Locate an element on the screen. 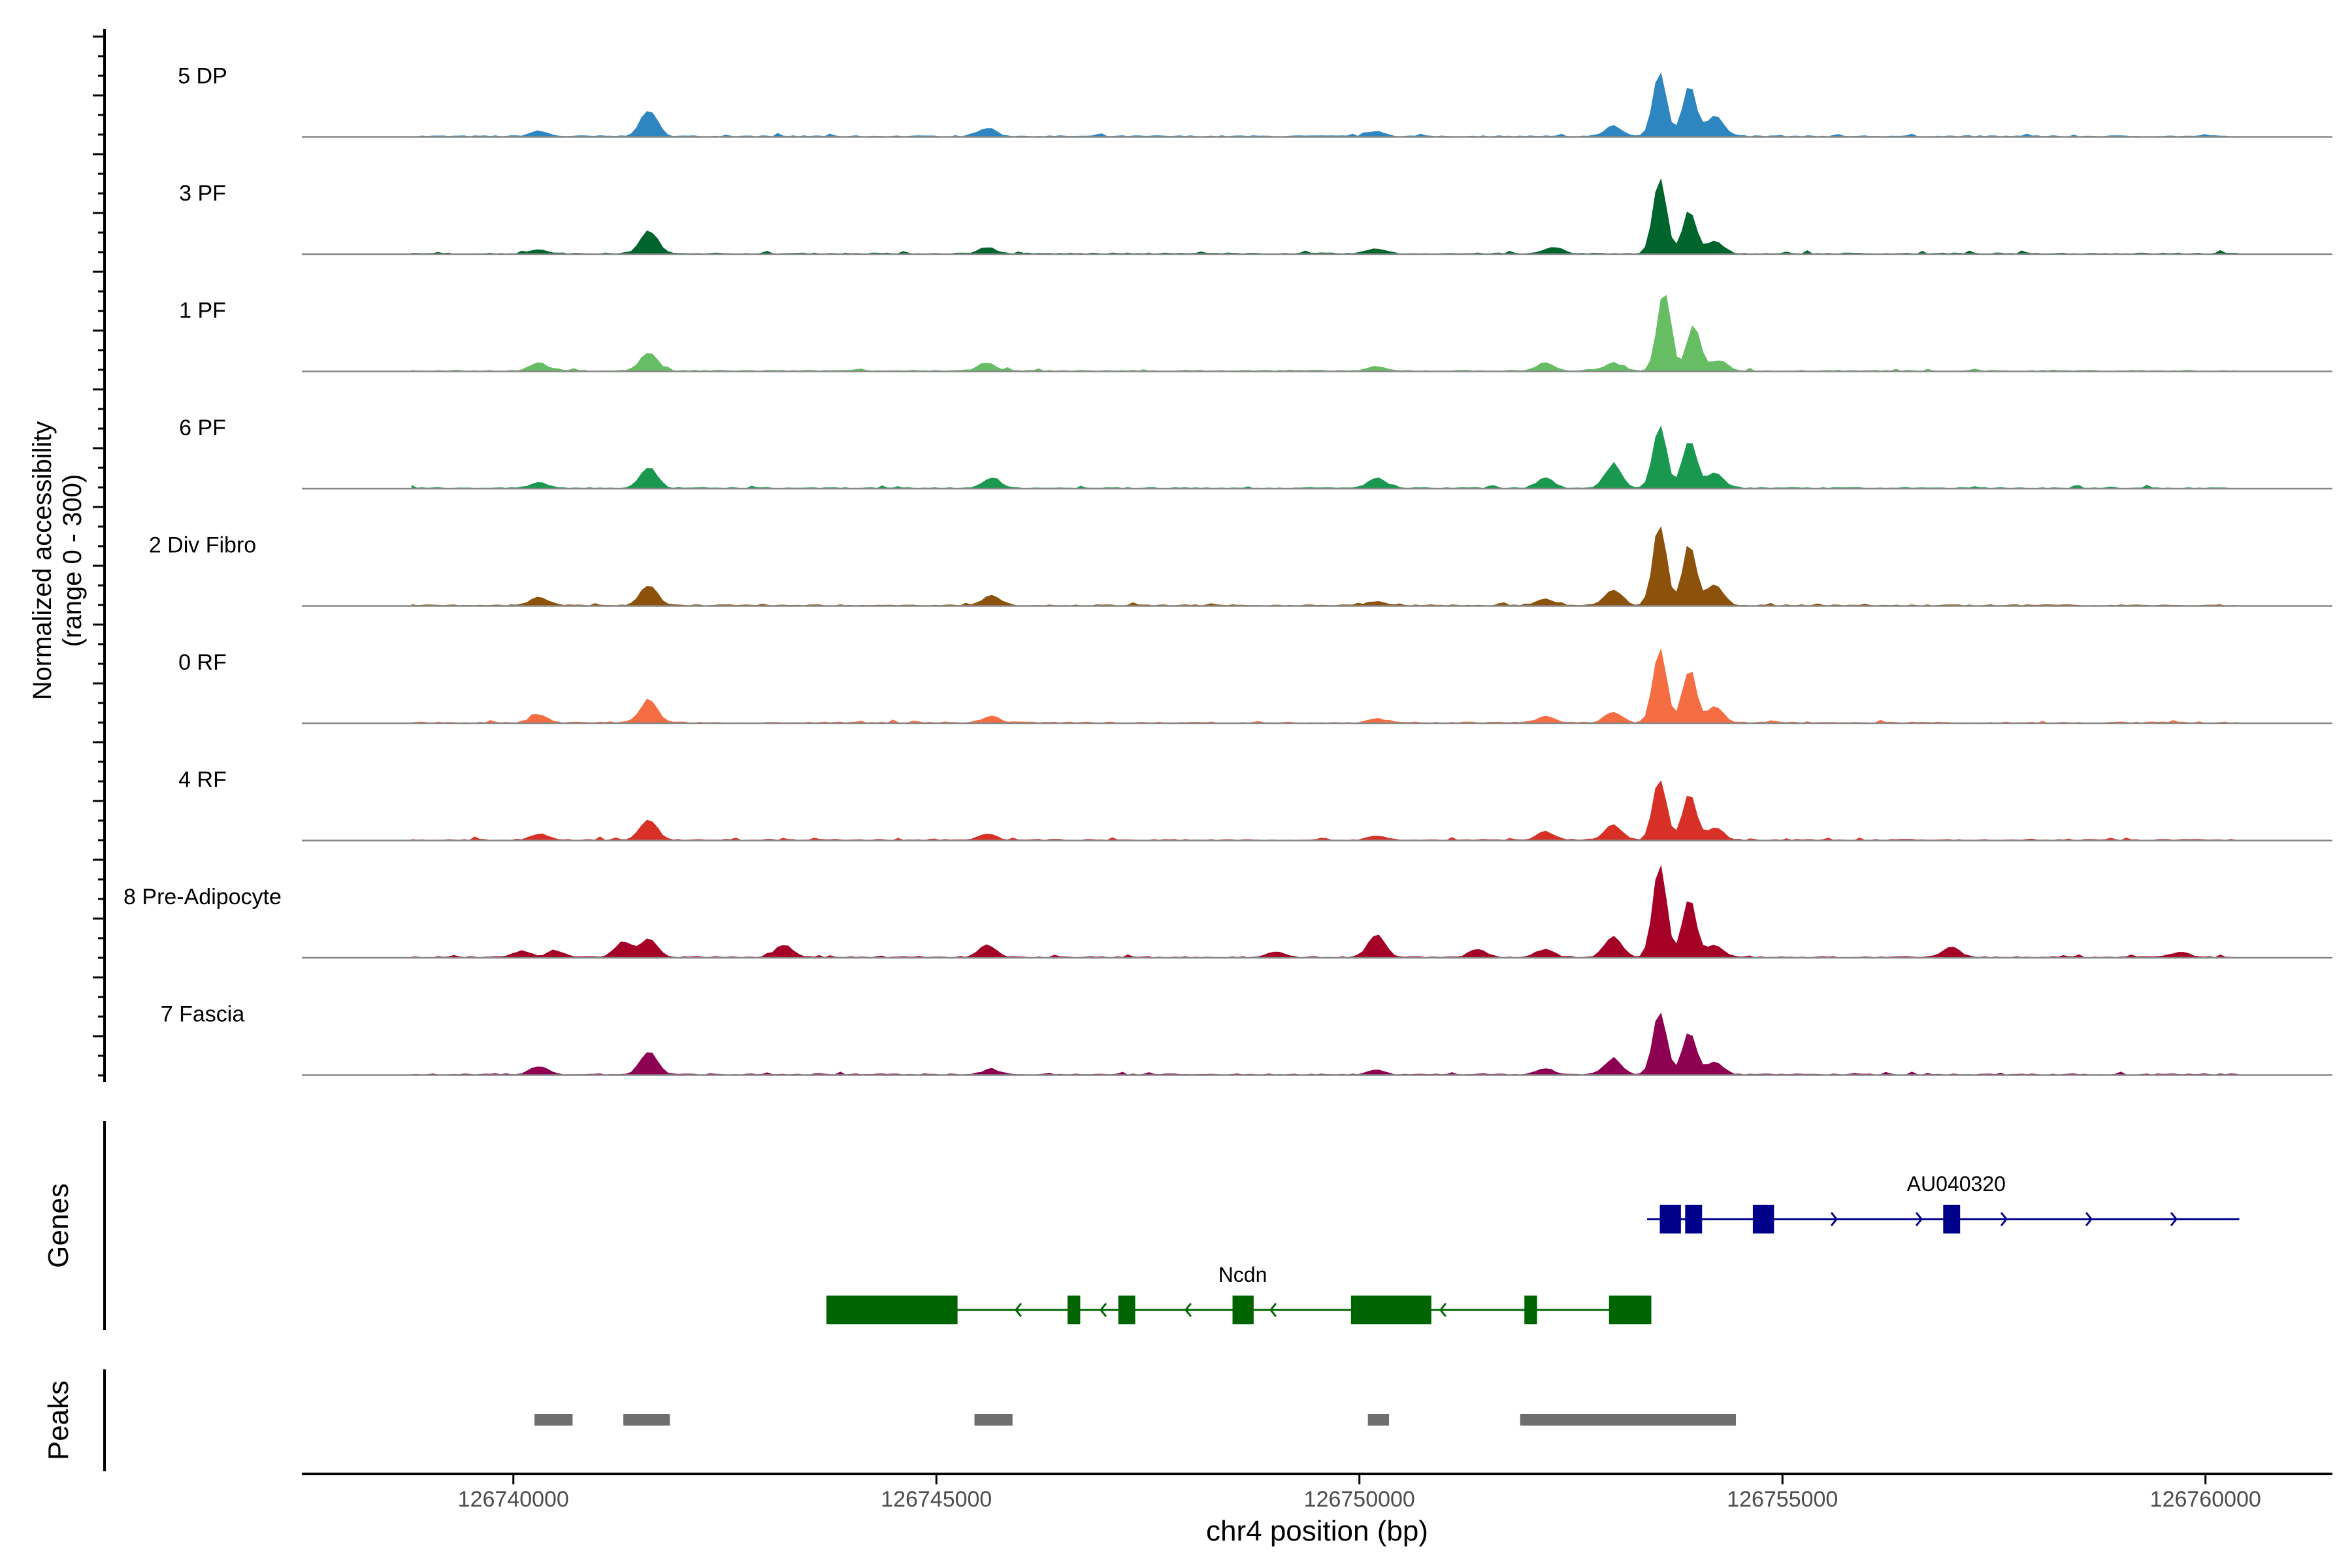 The width and height of the screenshot is (2352, 1568). x-tick-label: 126760000 is located at coordinates (2205, 1499).